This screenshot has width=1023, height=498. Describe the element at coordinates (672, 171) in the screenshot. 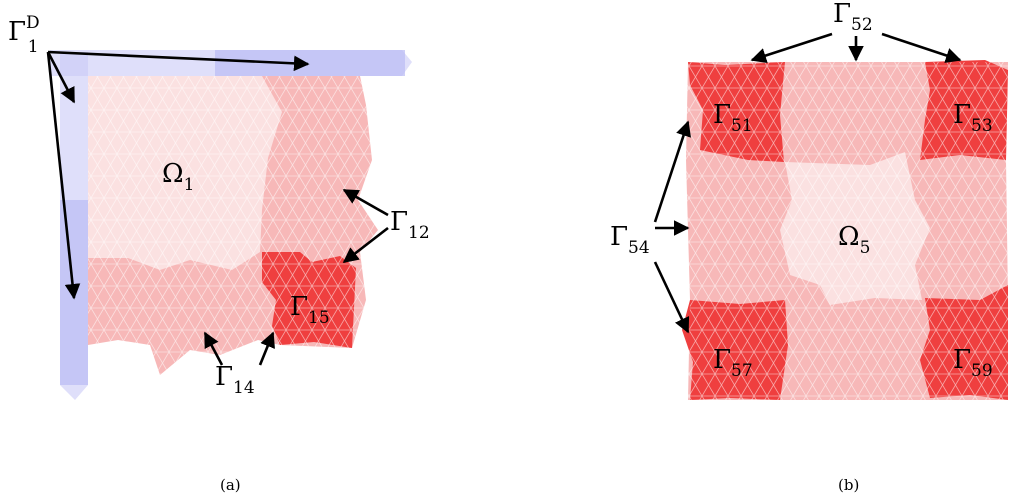

I see `arrow-gamma-54-up` at that location.